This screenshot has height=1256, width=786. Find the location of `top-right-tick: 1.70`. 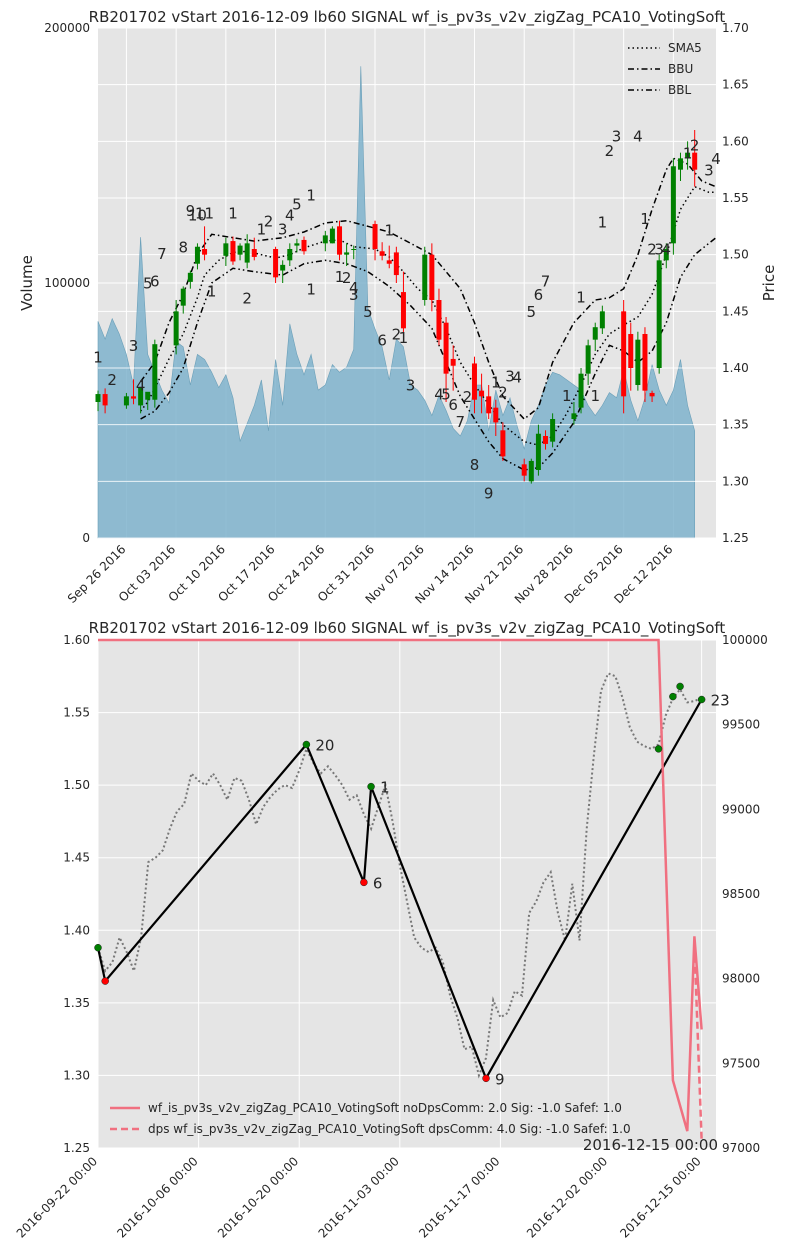

top-right-tick: 1.70 is located at coordinates (735, 28).